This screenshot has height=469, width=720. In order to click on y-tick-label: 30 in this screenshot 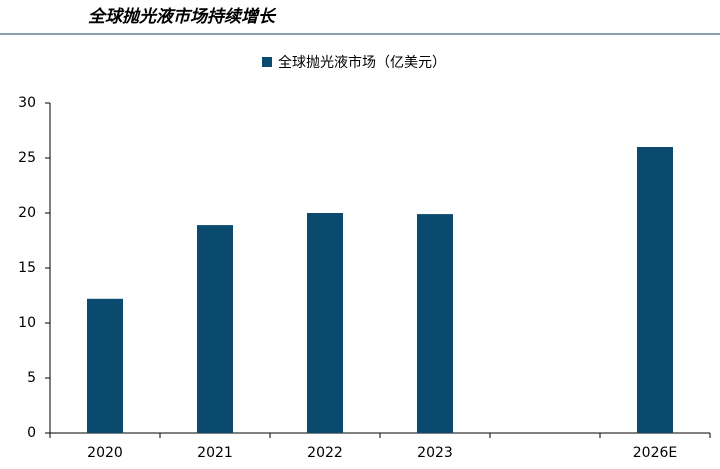, I will do `click(27, 103)`.